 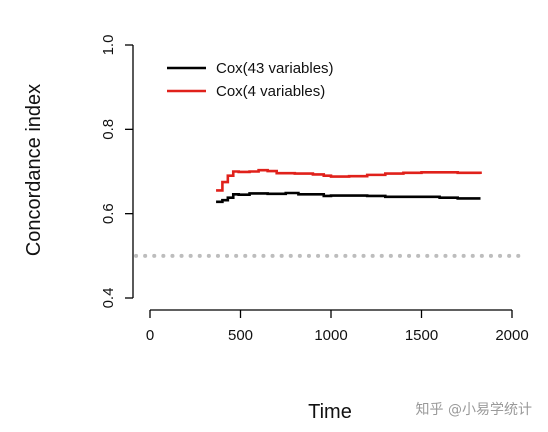 I want to click on y-tick-label: 0.4, so click(x=108, y=298).